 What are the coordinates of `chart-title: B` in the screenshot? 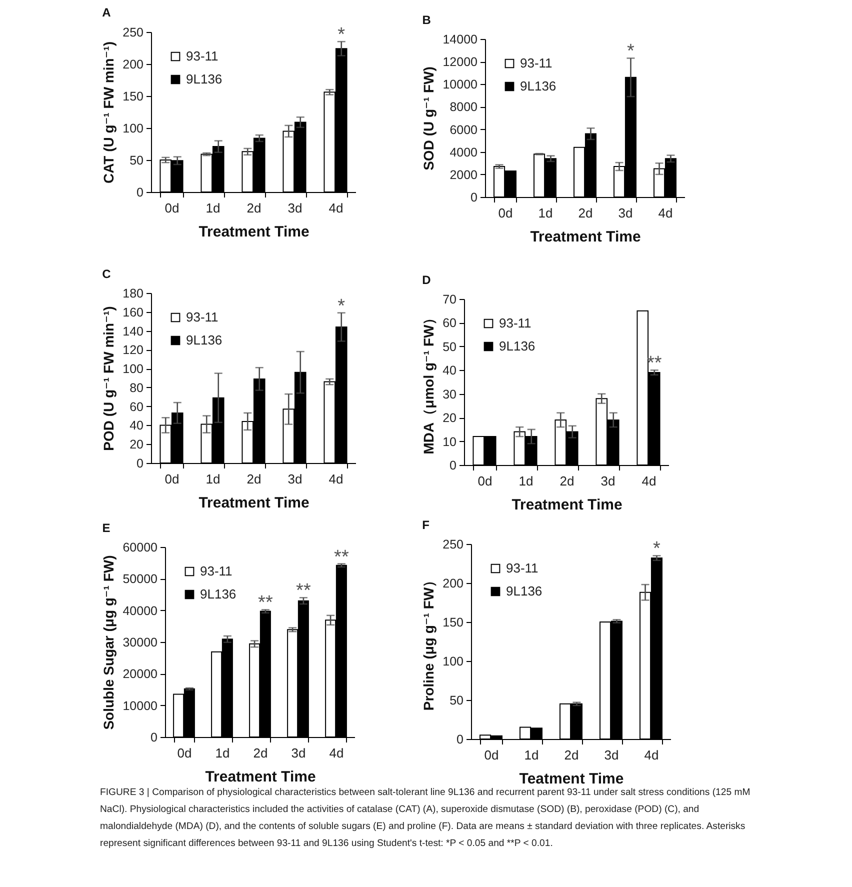 It's located at (427, 20).